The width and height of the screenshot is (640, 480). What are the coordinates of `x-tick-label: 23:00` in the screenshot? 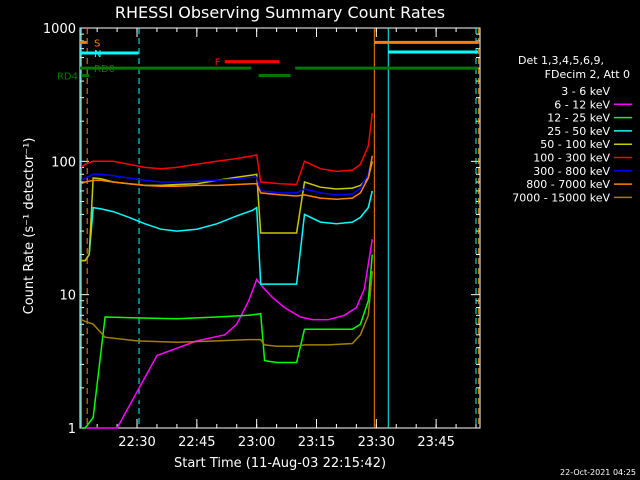 It's located at (256, 442).